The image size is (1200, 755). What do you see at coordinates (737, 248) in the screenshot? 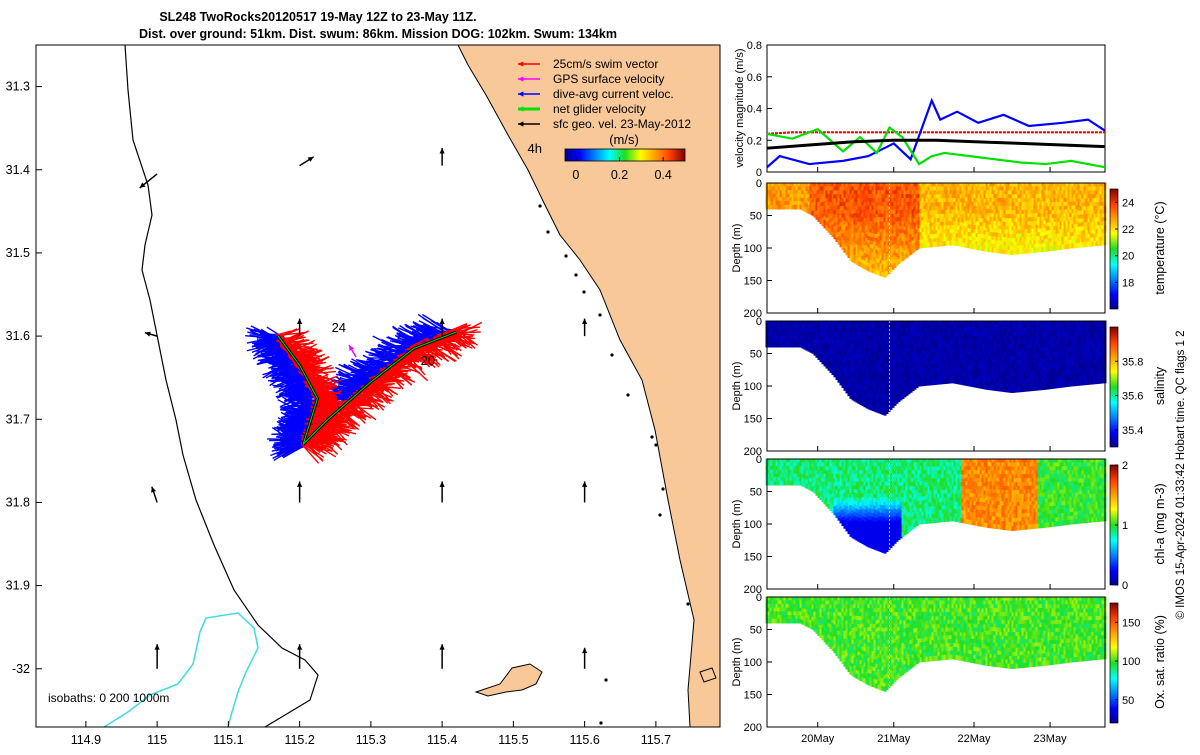
I see `section-ylabel: Depth (m)` at bounding box center [737, 248].